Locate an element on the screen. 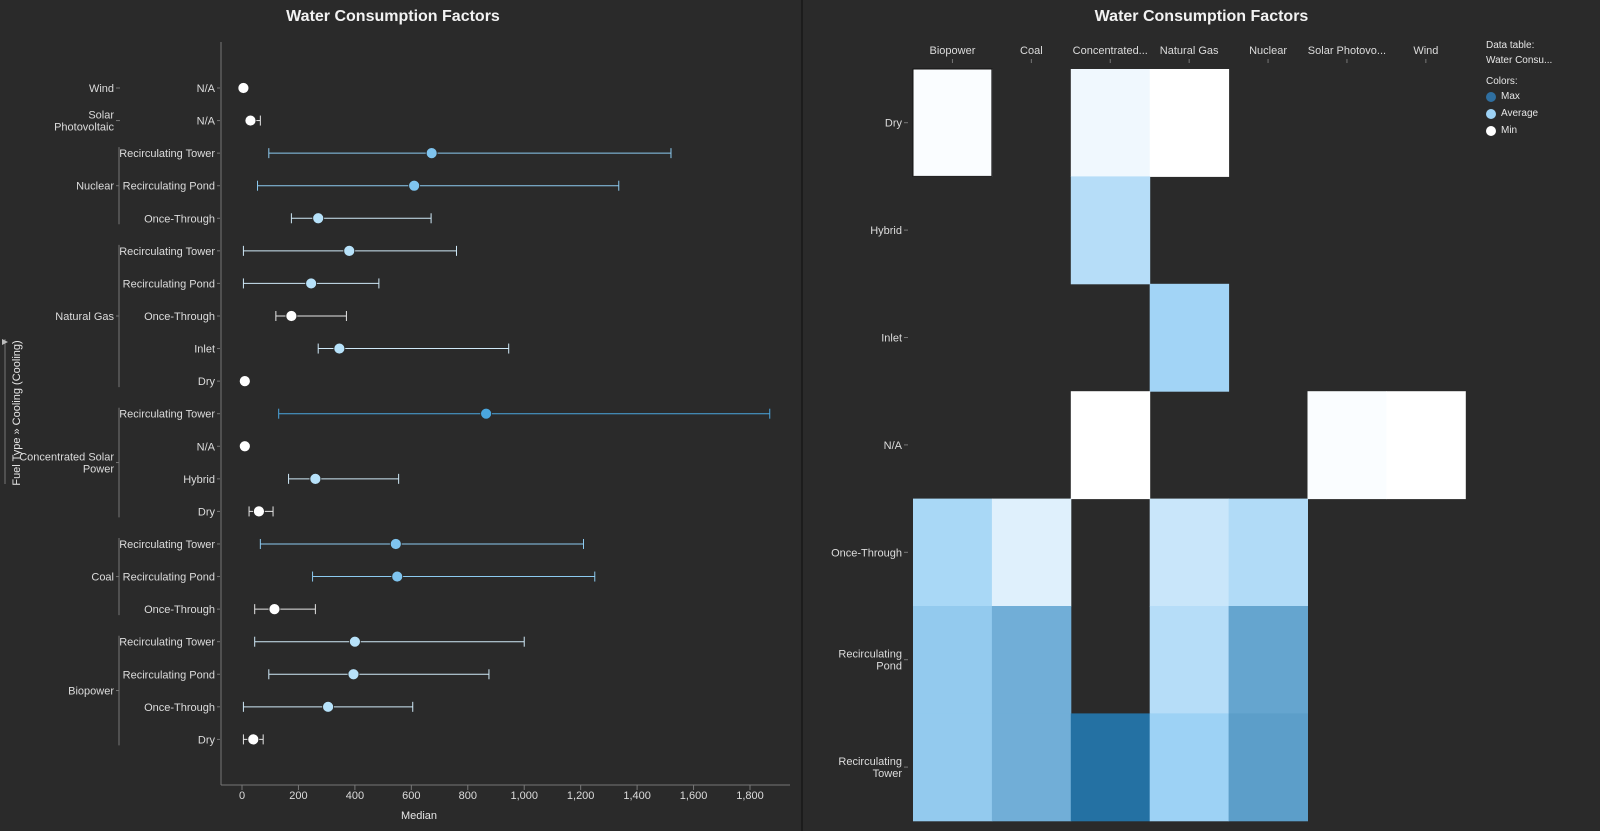 The height and width of the screenshot is (831, 1600). group-nuclear-label: Nuclear is located at coordinates (95, 187).